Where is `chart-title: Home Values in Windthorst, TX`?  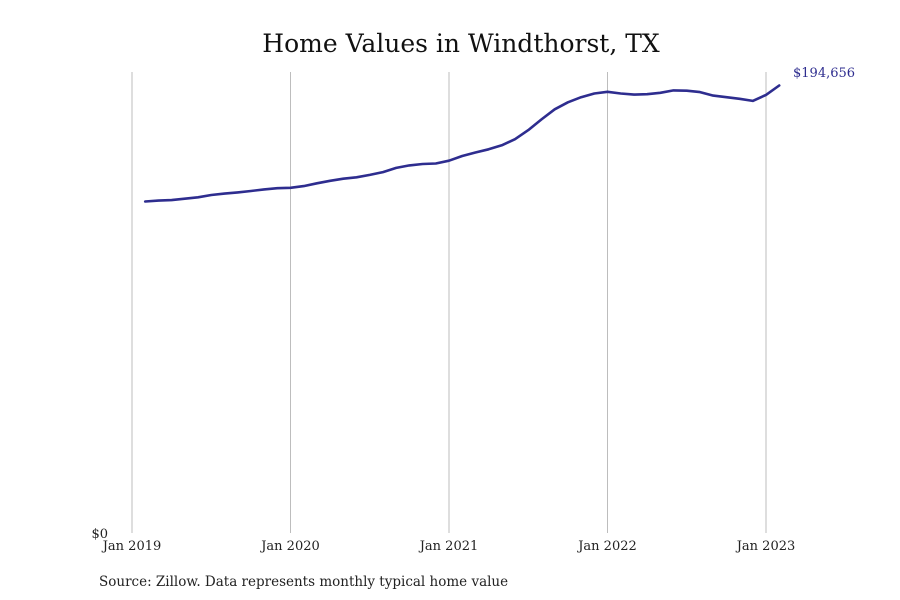 chart-title: Home Values in Windthorst, TX is located at coordinates (461, 43).